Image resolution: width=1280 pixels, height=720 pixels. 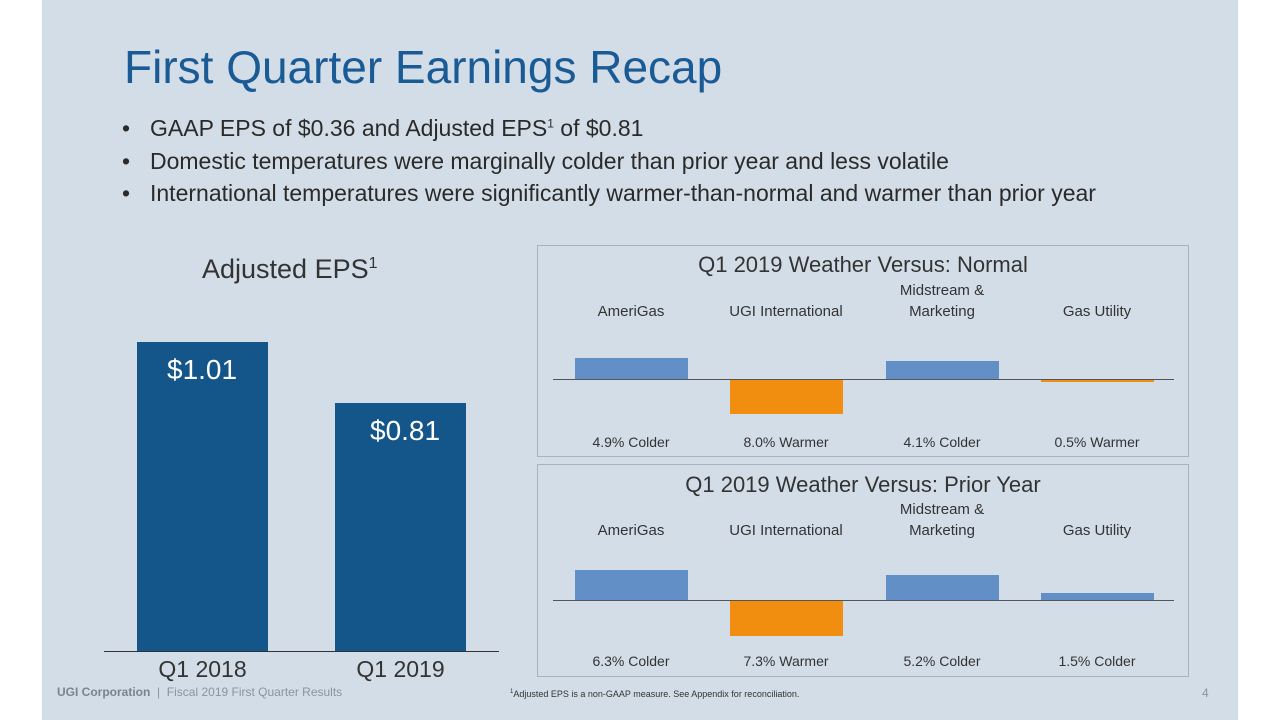 I want to click on eps-data-label: $0.81, so click(x=405, y=431).